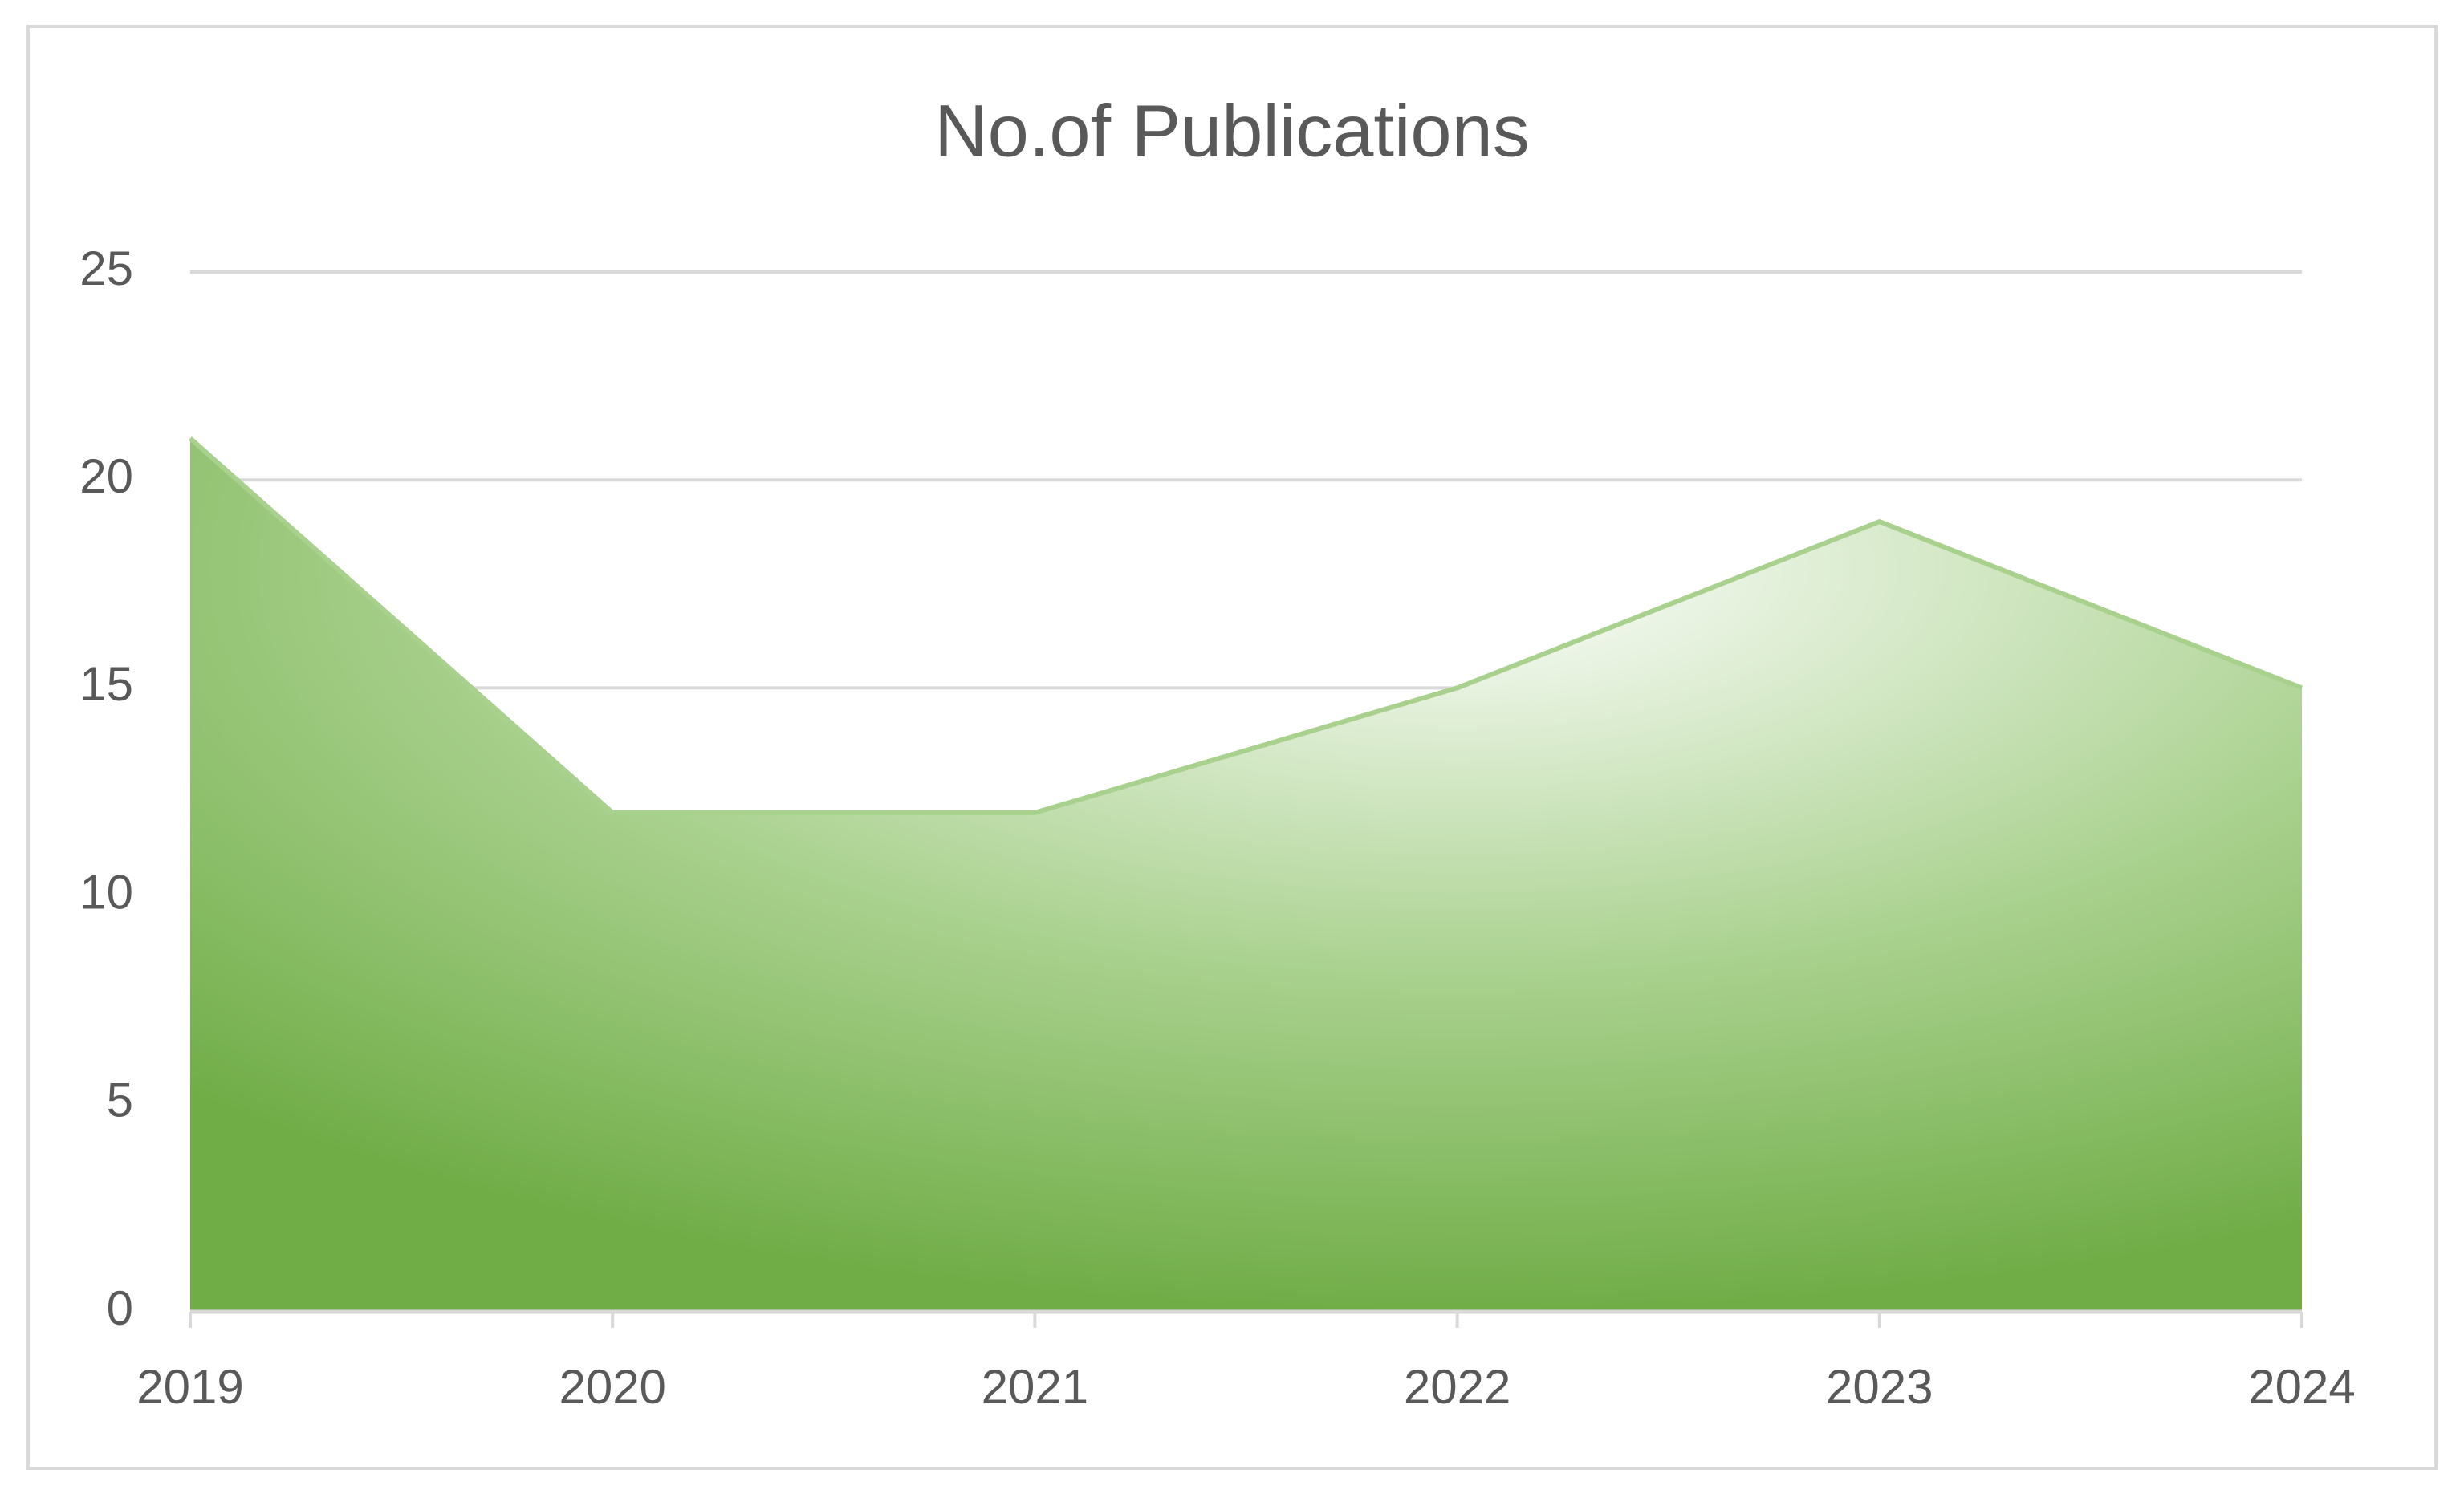 The width and height of the screenshot is (2464, 1494). What do you see at coordinates (1879, 1387) in the screenshot?
I see `x-tick-label: 2023` at bounding box center [1879, 1387].